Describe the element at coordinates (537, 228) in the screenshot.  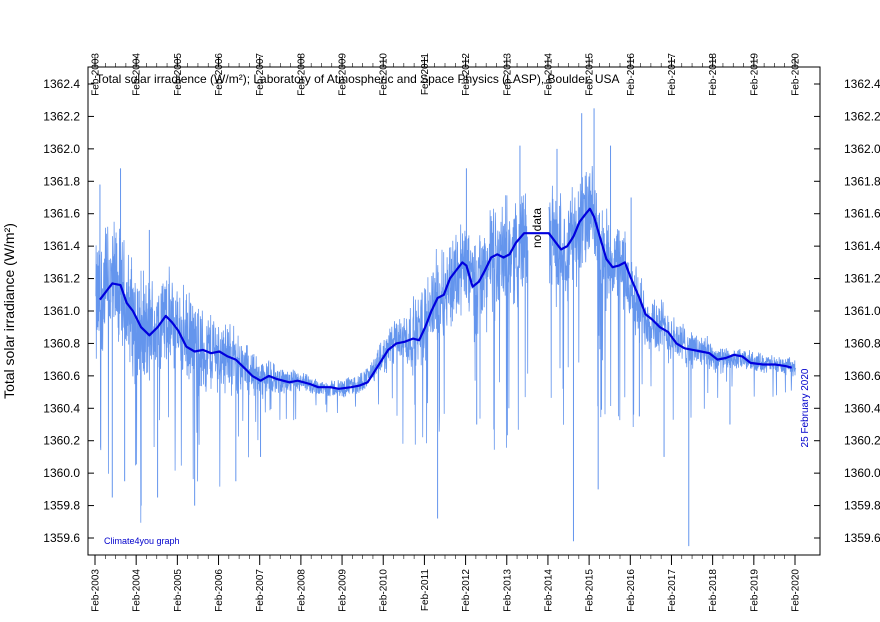
I see `no-data-label: no data` at that location.